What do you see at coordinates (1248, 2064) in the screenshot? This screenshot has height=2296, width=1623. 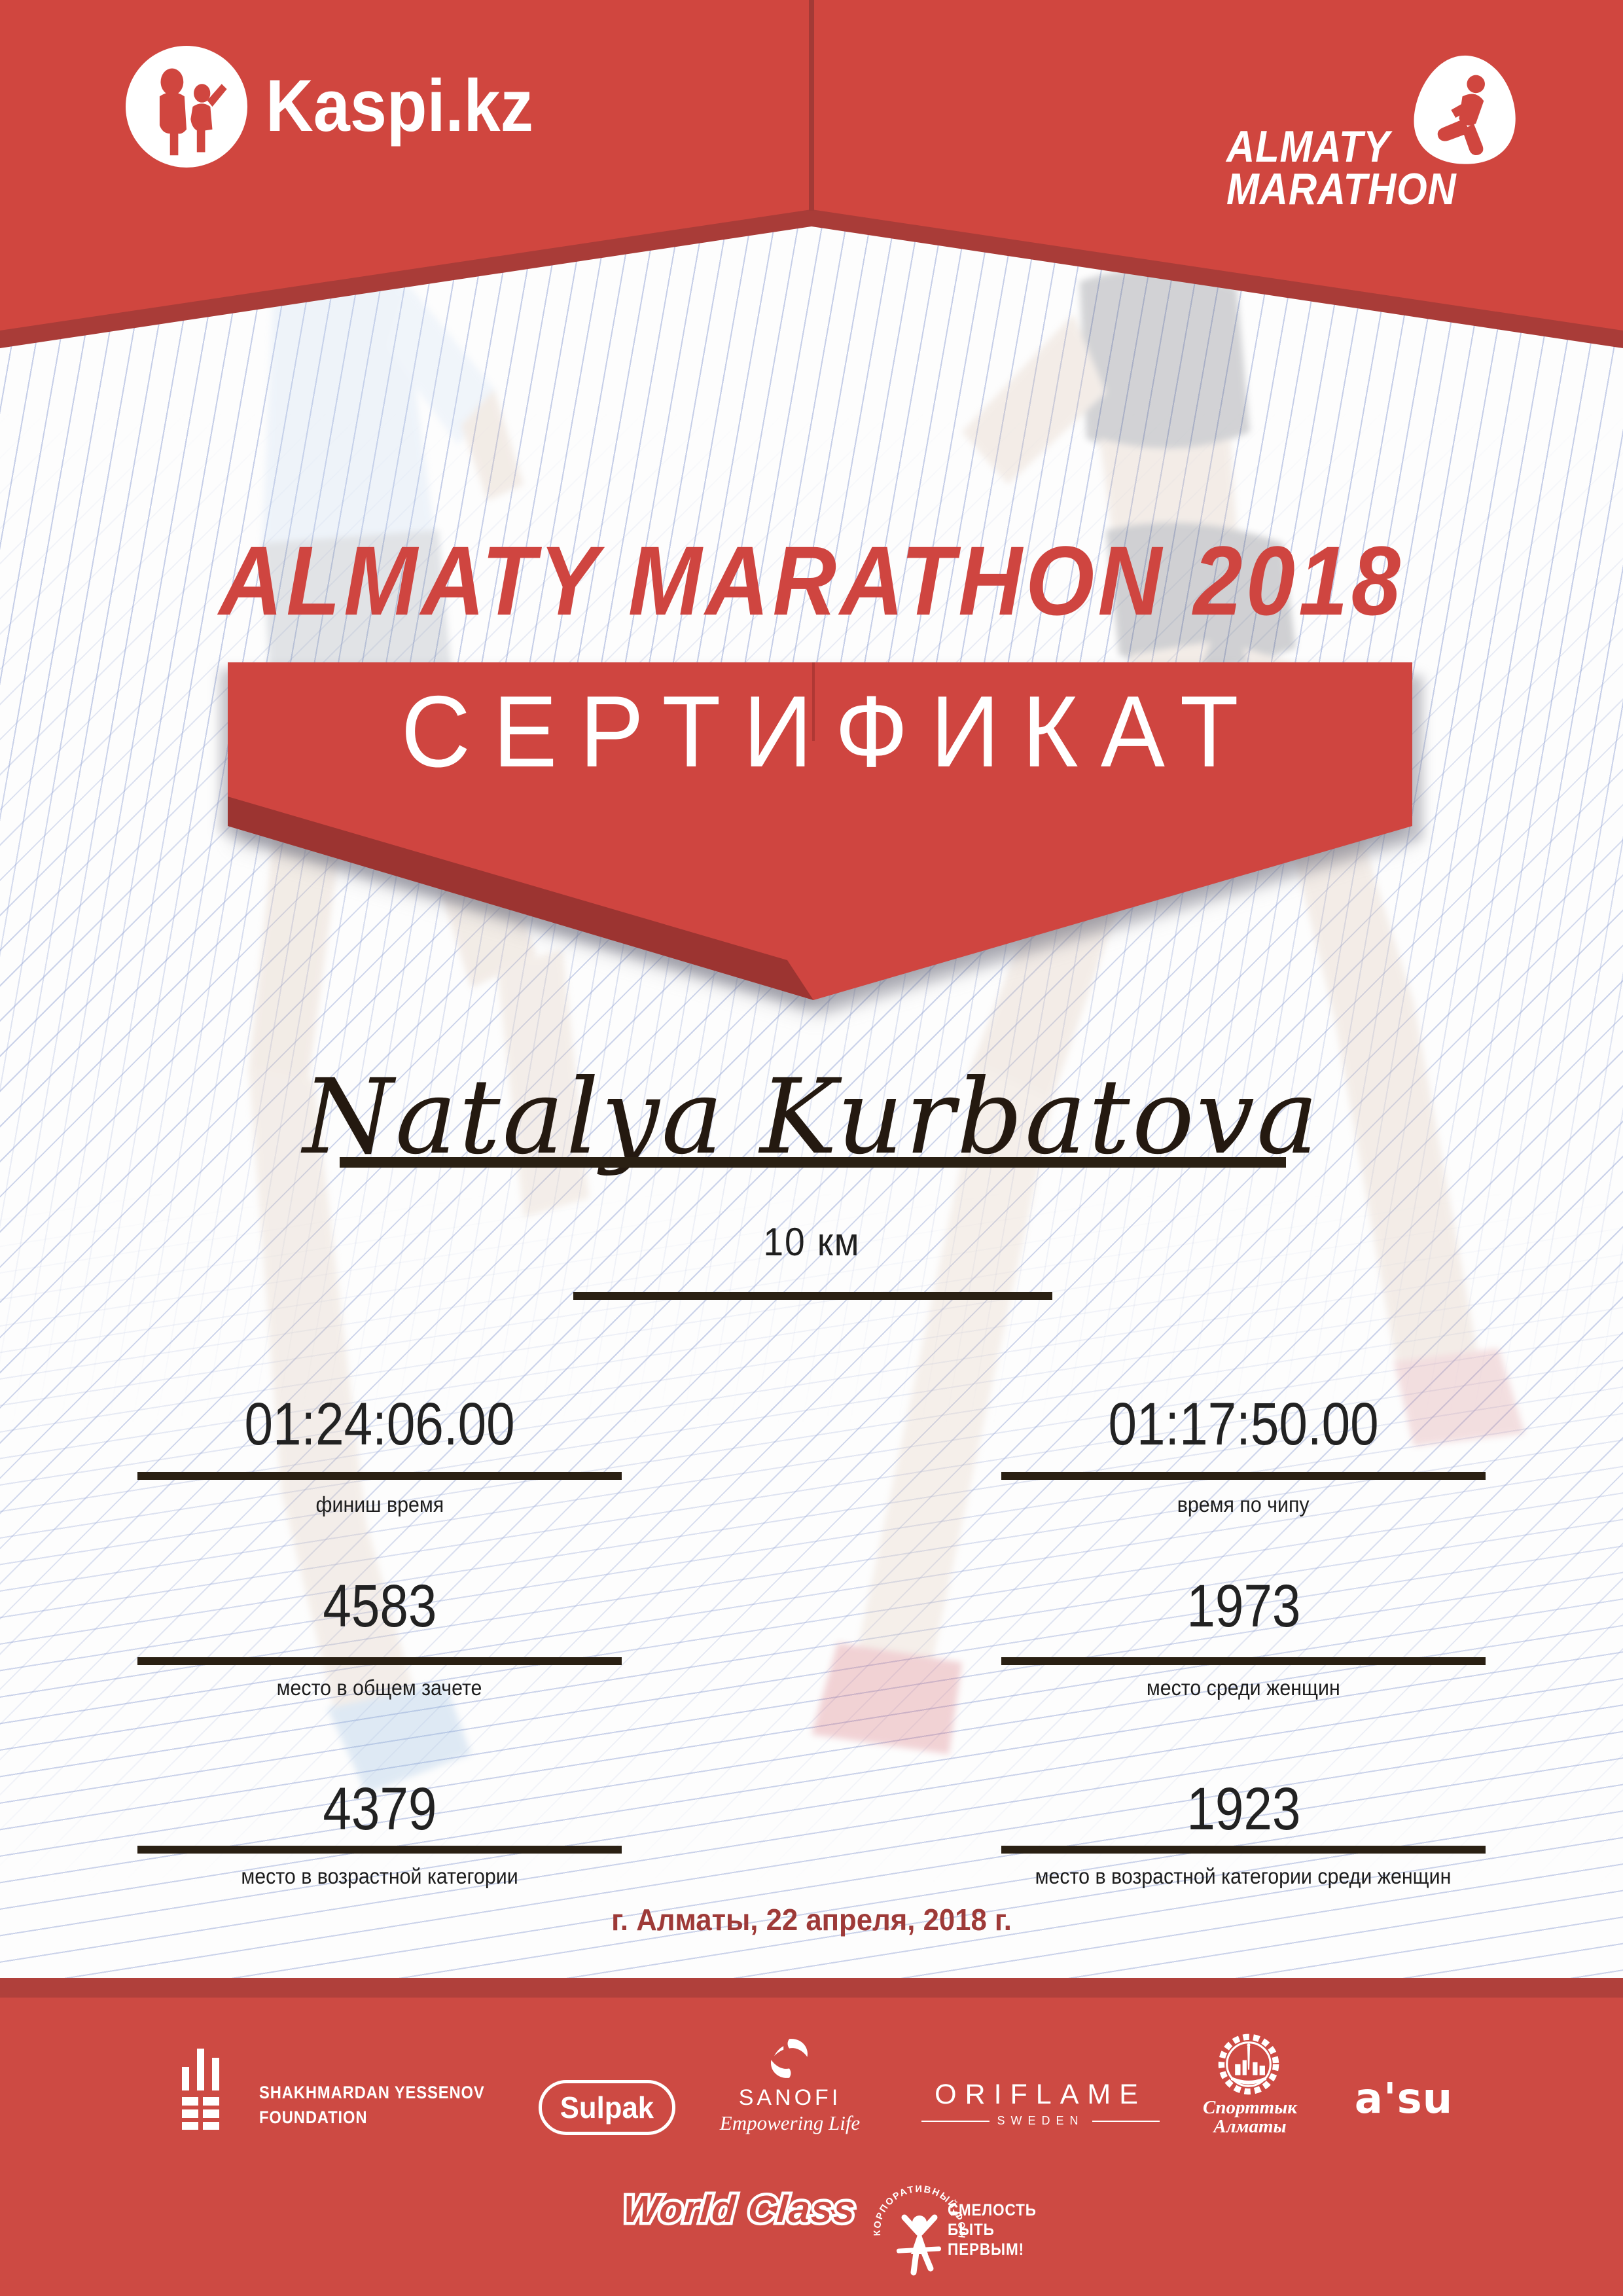 I see `sport-almaty-crest-icon` at bounding box center [1248, 2064].